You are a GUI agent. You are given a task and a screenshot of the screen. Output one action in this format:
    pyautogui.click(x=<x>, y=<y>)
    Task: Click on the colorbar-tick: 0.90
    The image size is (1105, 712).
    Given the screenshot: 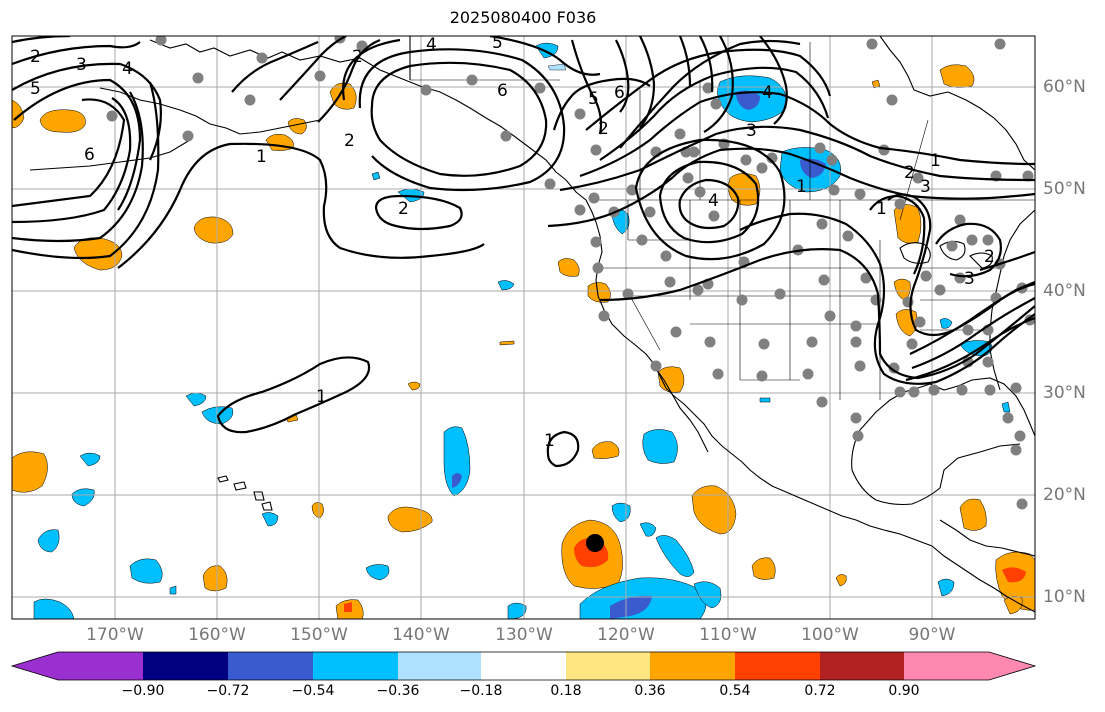 What is the action you would take?
    pyautogui.click(x=904, y=691)
    